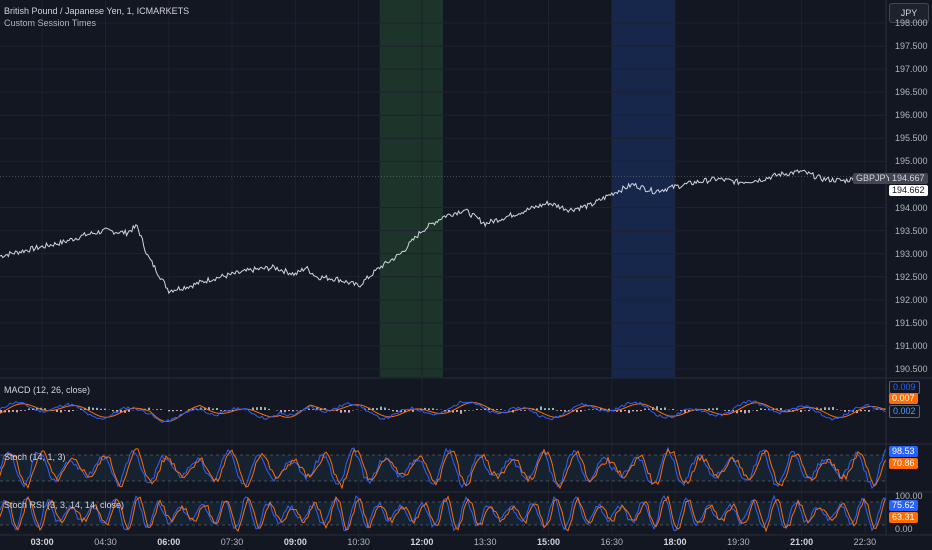 Image resolution: width=932 pixels, height=550 pixels. I want to click on price-tick-label: 193.500, so click(911, 230).